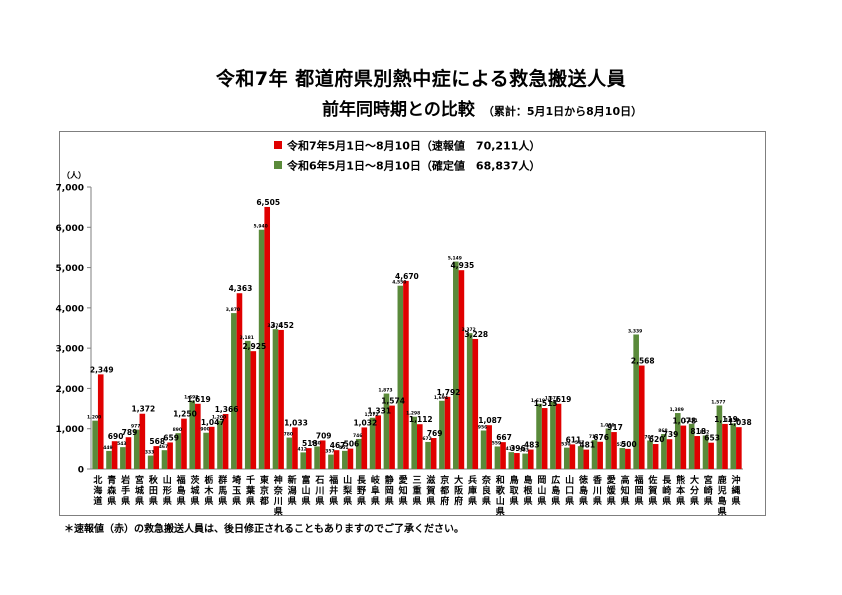 The image size is (842, 595). Describe the element at coordinates (264, 491) in the screenshot. I see `x-tick-label: 京` at that location.